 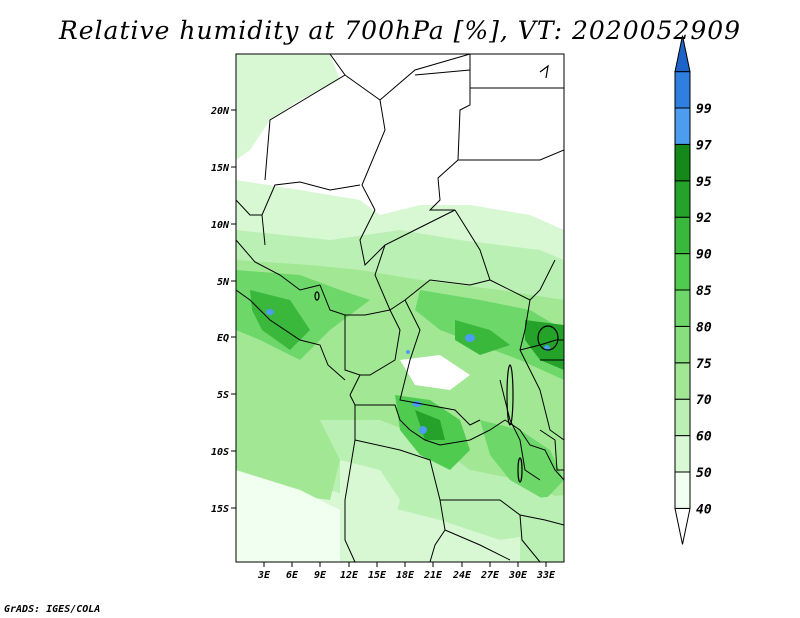 I want to click on lat-label: 10N, so click(x=220, y=225).